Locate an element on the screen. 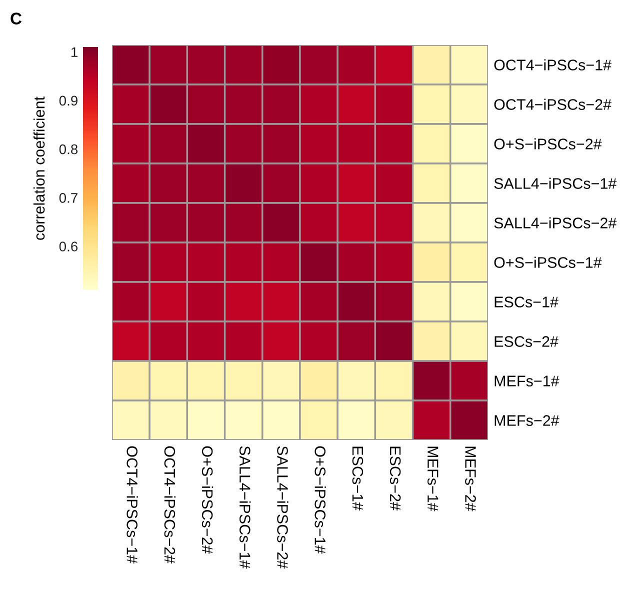 The height and width of the screenshot is (596, 638). y-tick-label: MEFs−2# is located at coordinates (527, 420).